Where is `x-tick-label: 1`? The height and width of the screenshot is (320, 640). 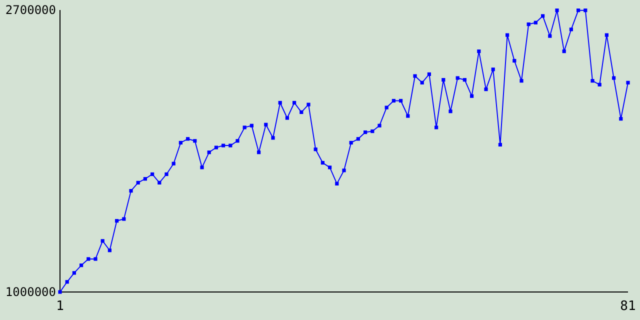 x-tick-label: 1 is located at coordinates (60, 306).